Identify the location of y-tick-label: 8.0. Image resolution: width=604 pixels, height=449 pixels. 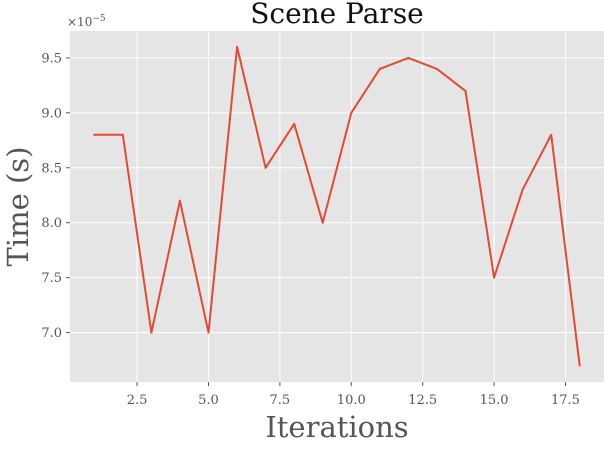
(51, 223).